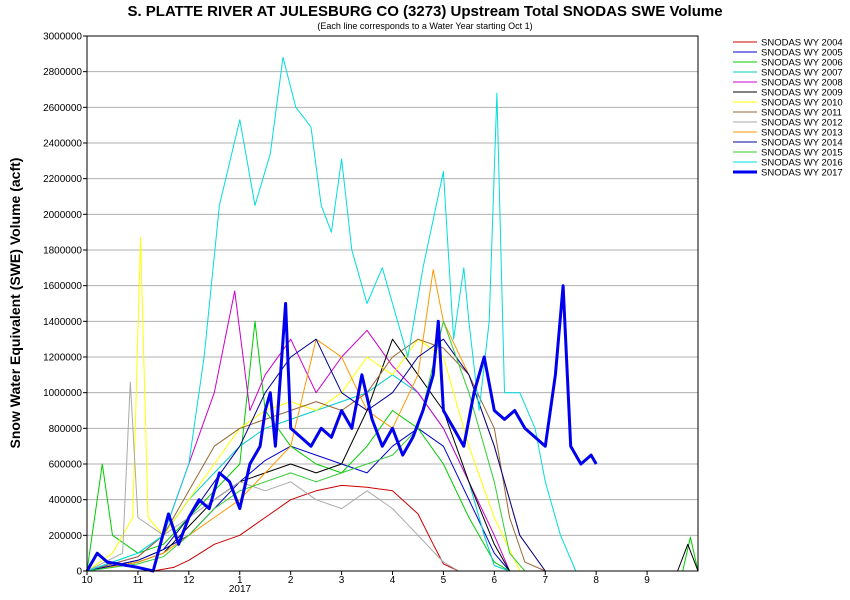 The width and height of the screenshot is (850, 600). What do you see at coordinates (444, 580) in the screenshot?
I see `x-tick-label: 5` at bounding box center [444, 580].